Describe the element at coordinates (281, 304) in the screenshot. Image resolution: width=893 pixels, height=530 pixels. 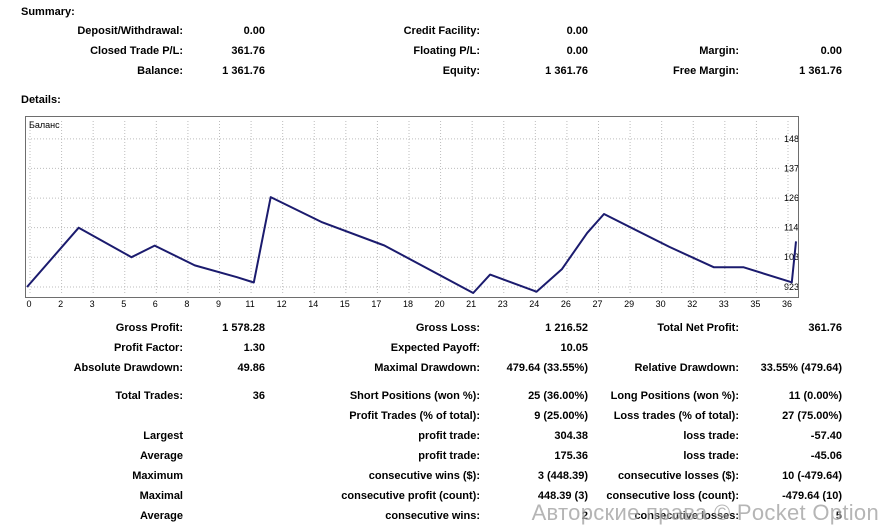
I see `x-tick-label: 12` at that location.